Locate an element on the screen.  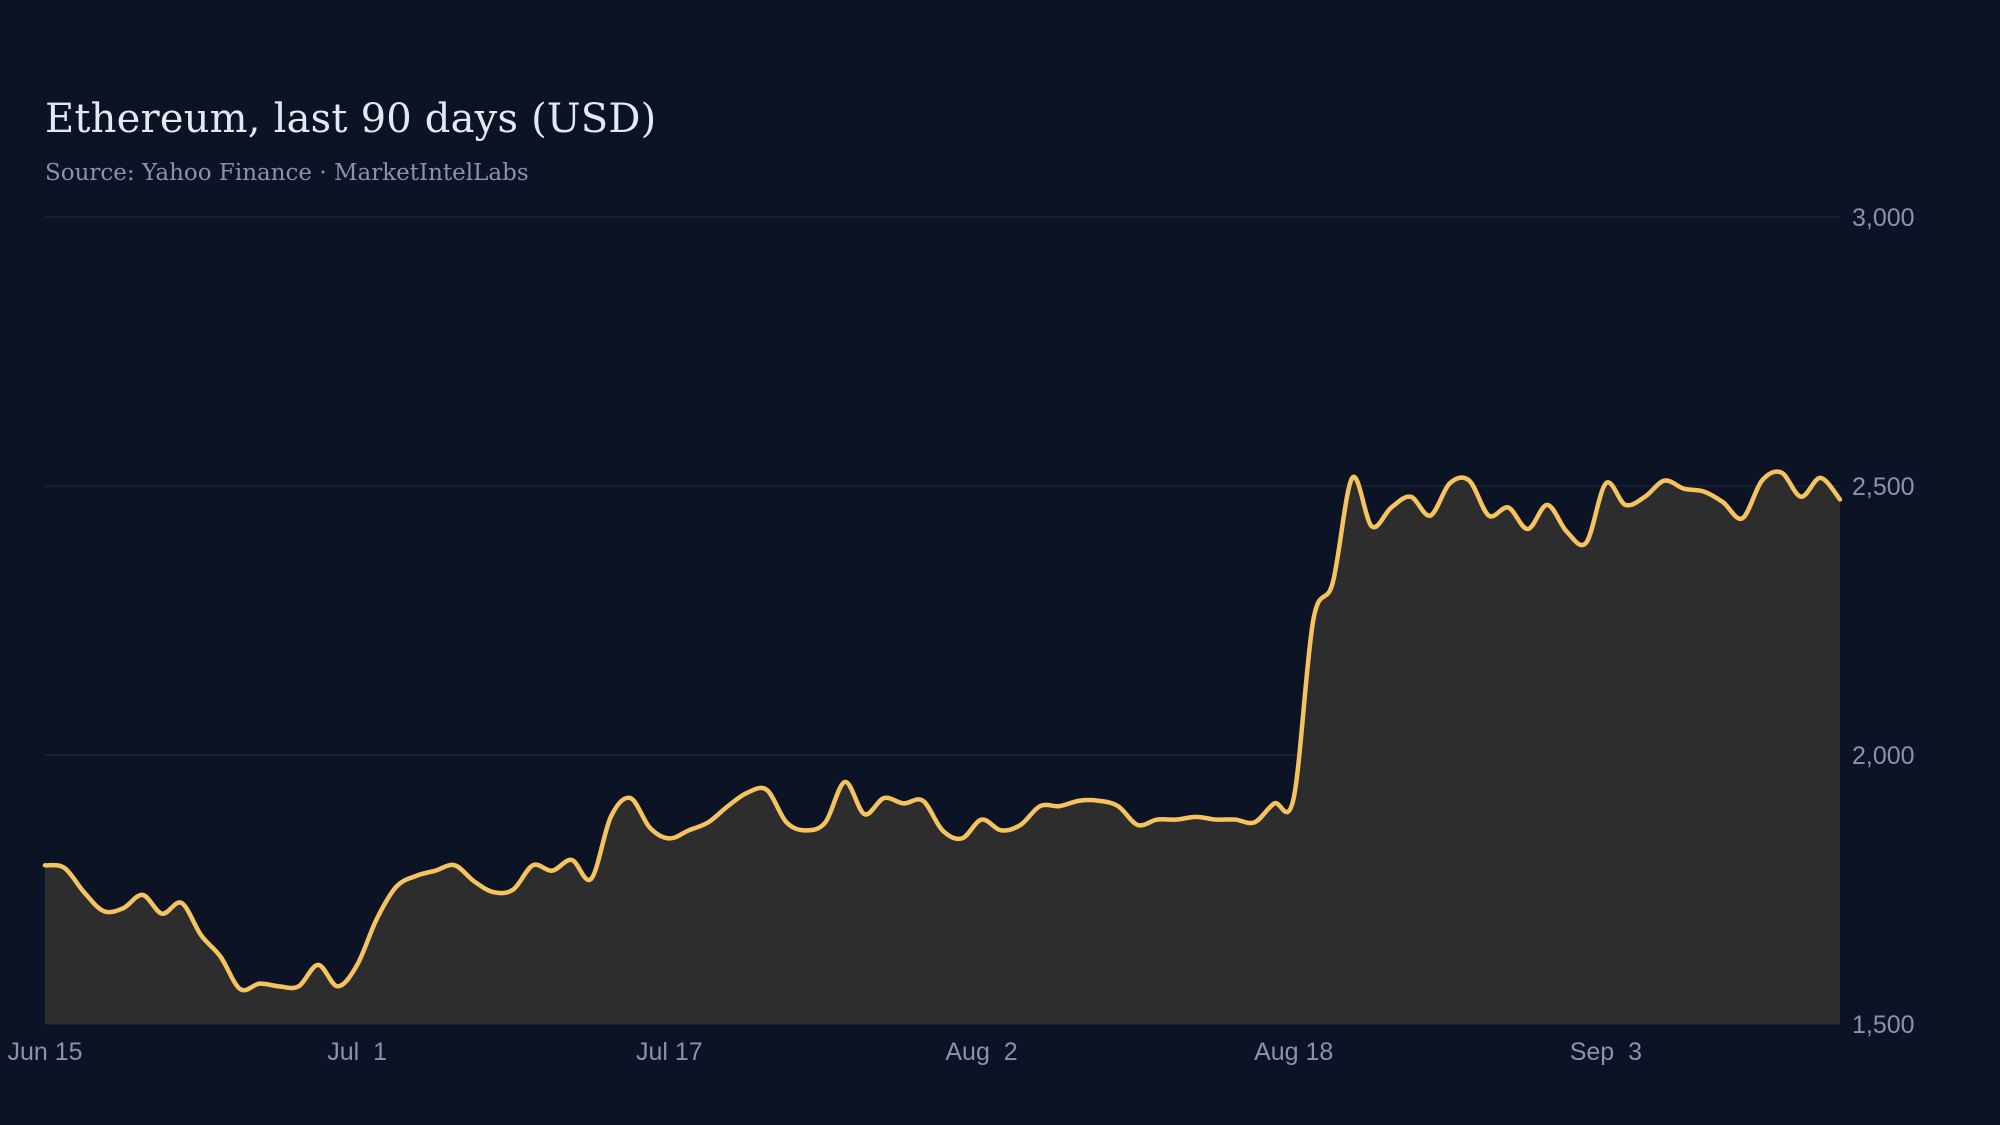
x-tick-label: Jun 15 is located at coordinates (44, 1052).